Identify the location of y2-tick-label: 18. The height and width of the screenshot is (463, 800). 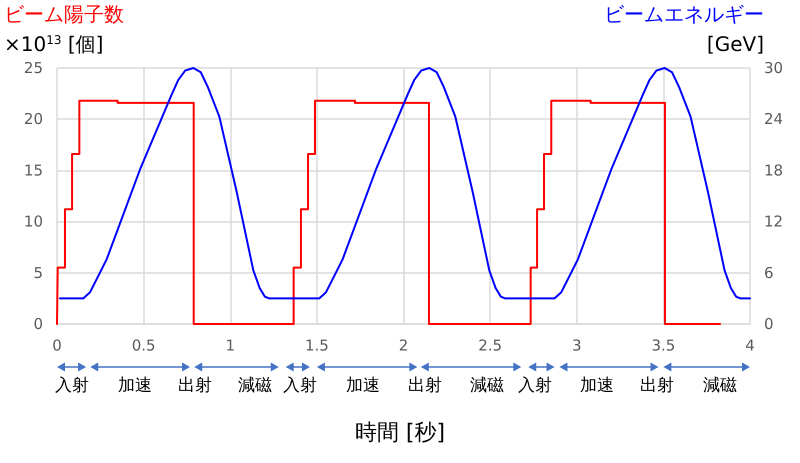
(774, 170).